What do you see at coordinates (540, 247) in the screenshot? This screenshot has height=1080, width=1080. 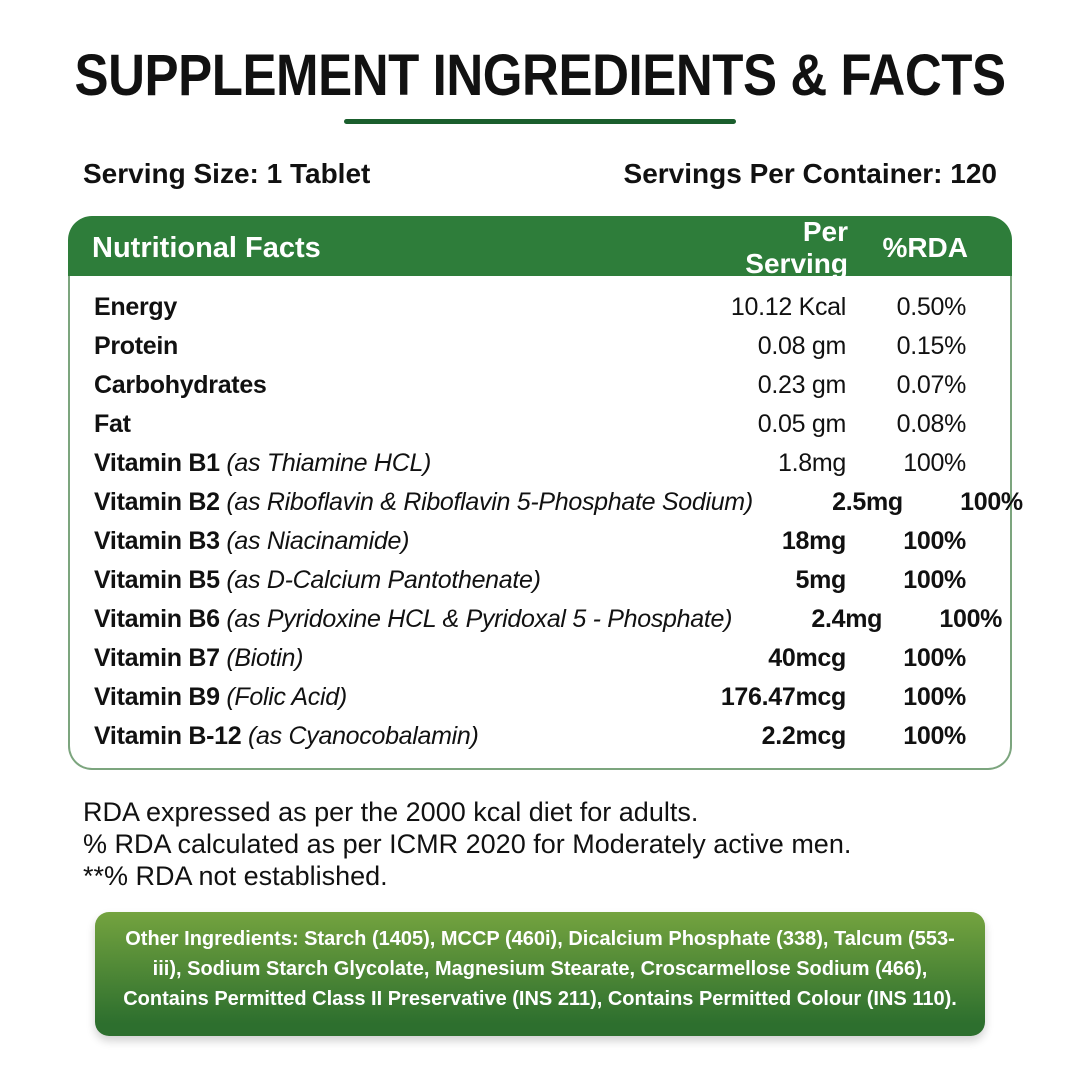 I see `nutrition-table-header: Nutritional Facts Per Serving %RDA` at bounding box center [540, 247].